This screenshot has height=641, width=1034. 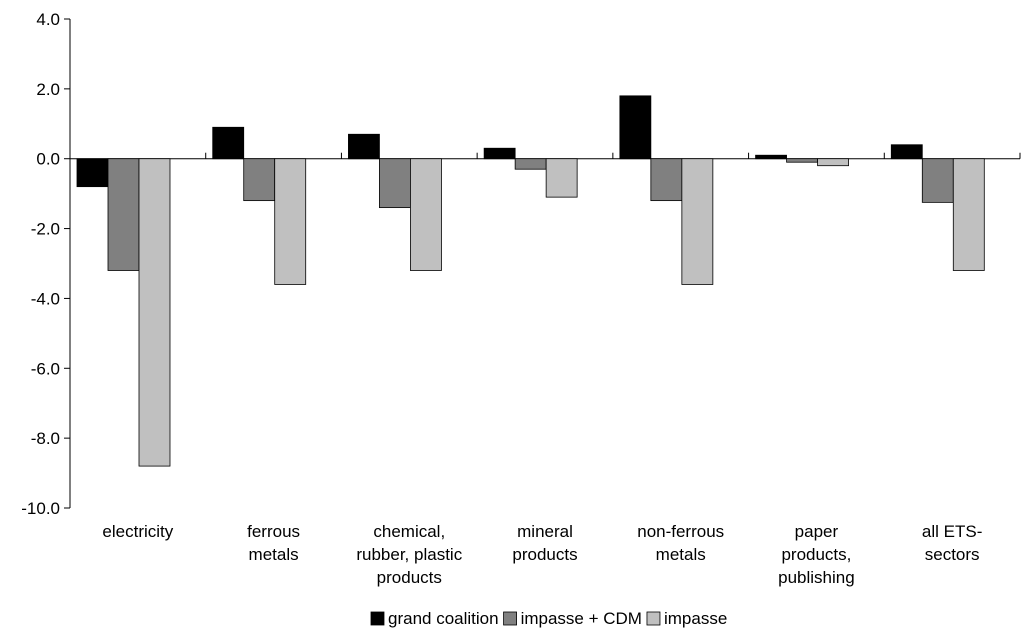 What do you see at coordinates (137, 531) in the screenshot?
I see `category-label: electricity` at bounding box center [137, 531].